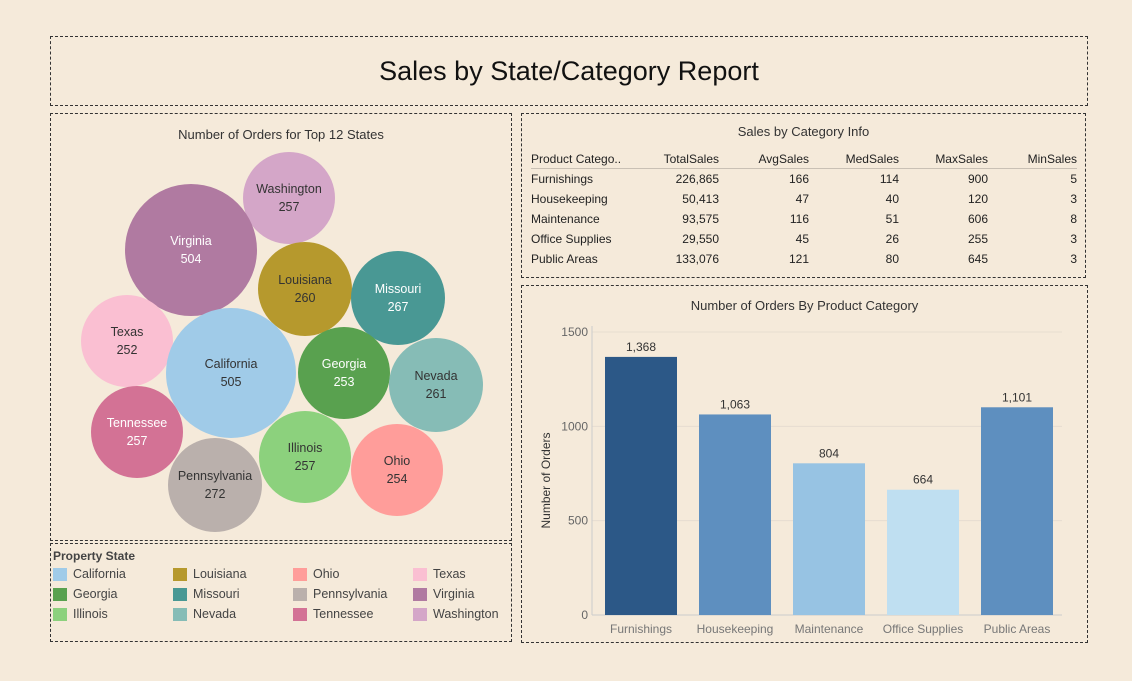 This screenshot has height=681, width=1132. What do you see at coordinates (127, 341) in the screenshot?
I see `bubble-texas: Texas 252` at bounding box center [127, 341].